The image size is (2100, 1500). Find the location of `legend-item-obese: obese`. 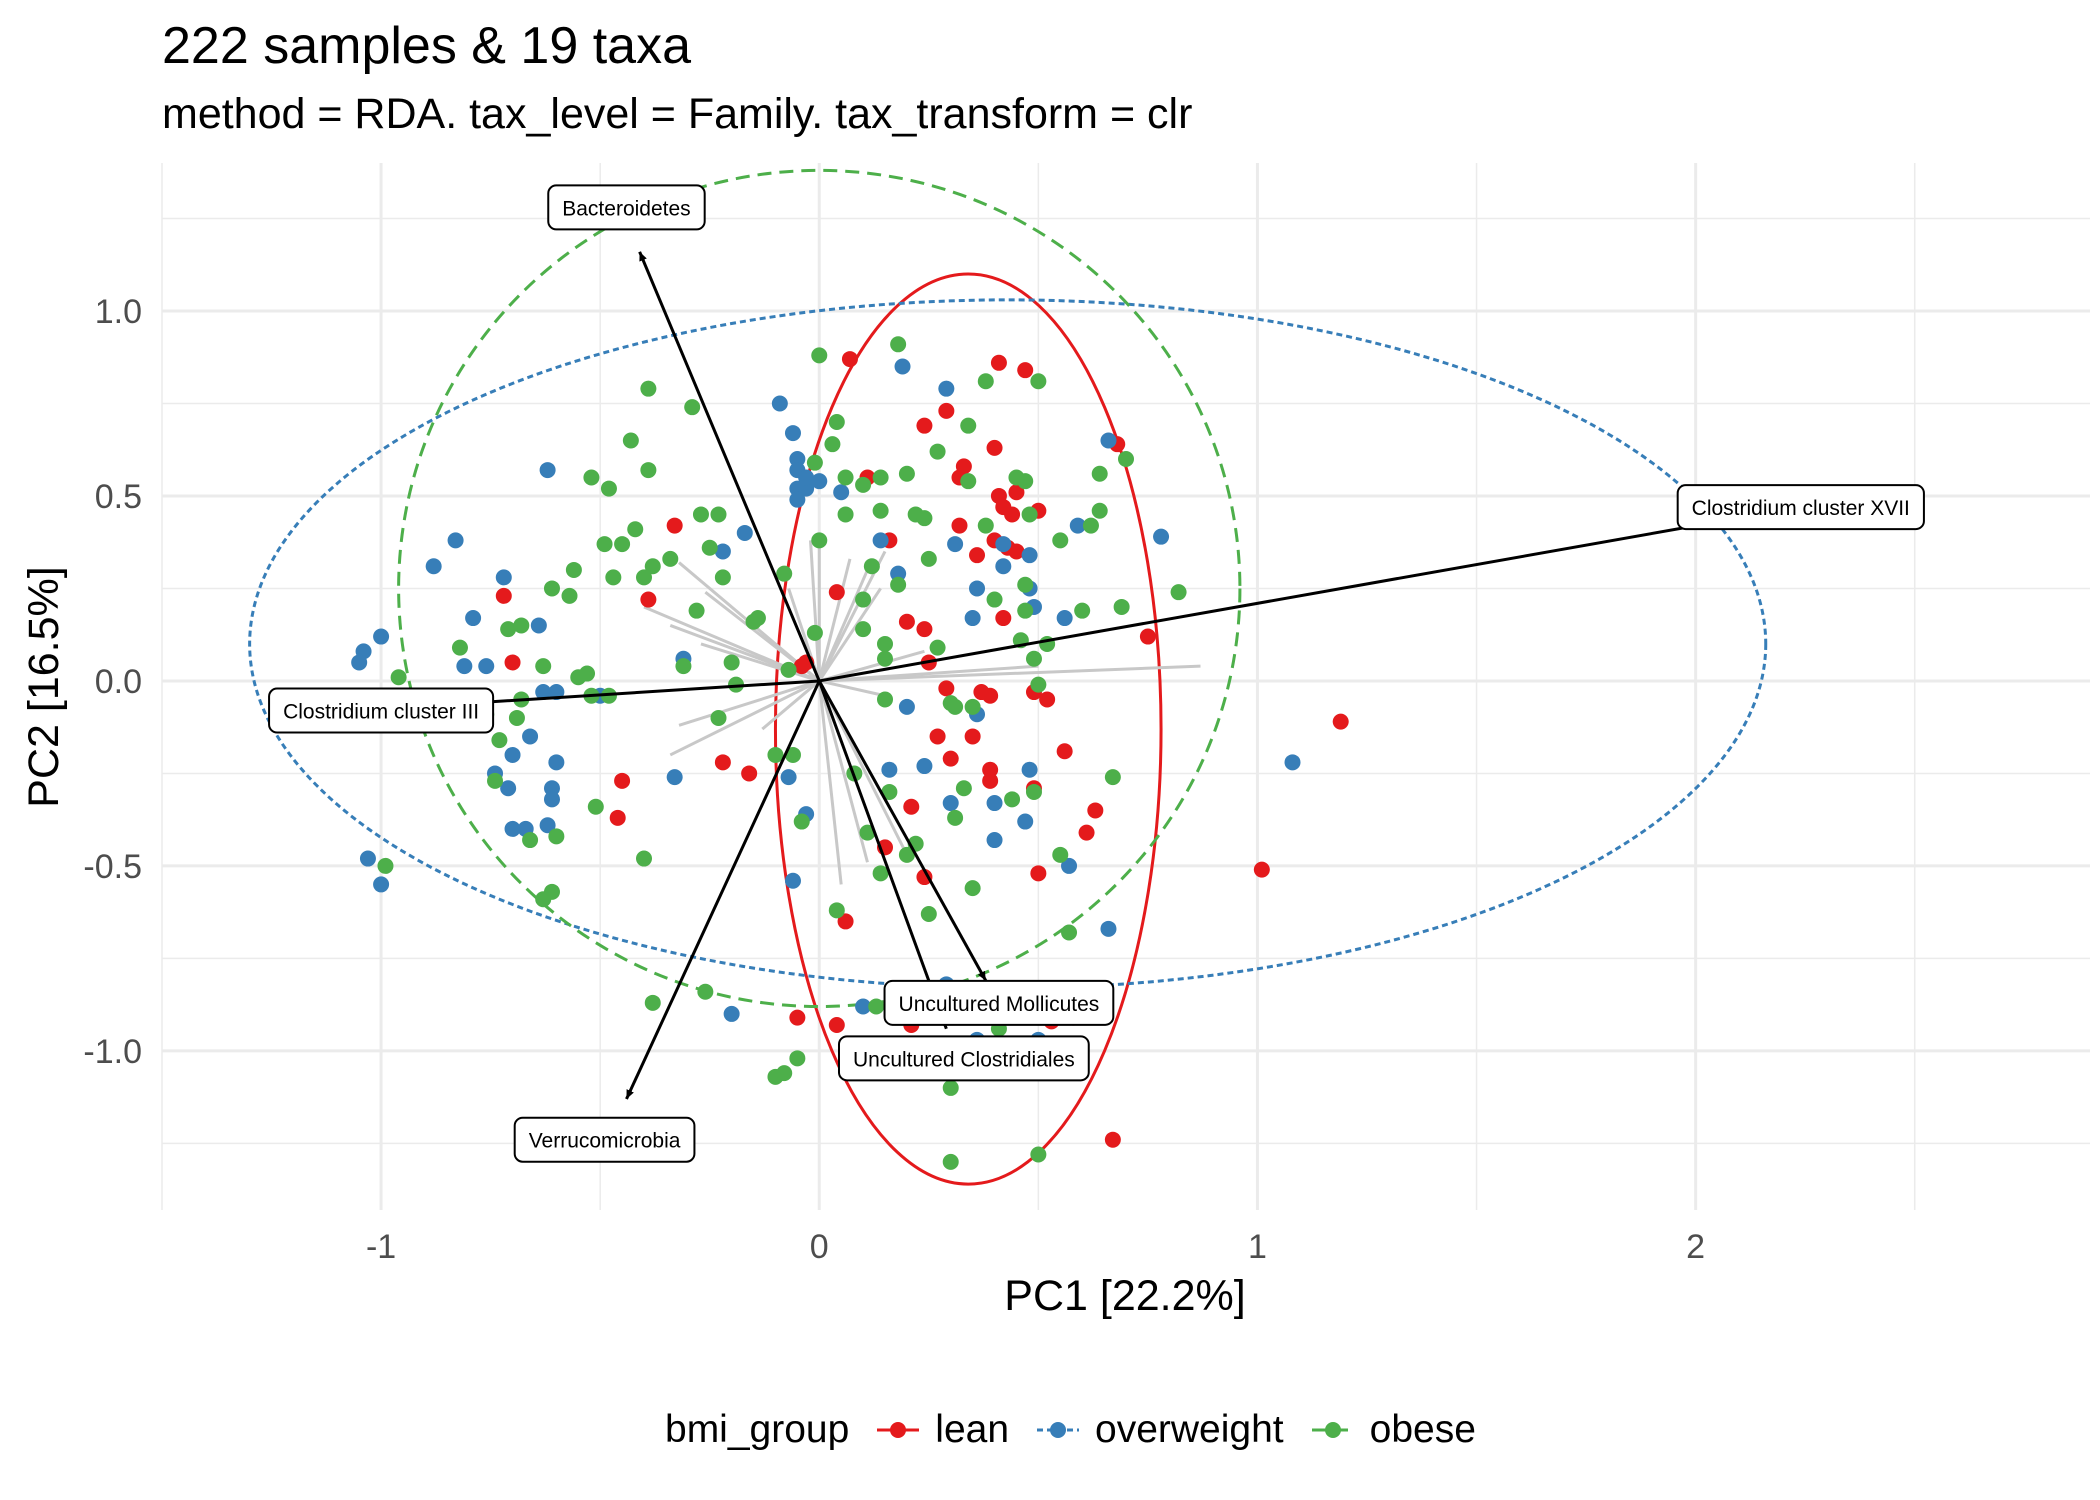

legend-item-obese: obese is located at coordinates (1393, 1430).